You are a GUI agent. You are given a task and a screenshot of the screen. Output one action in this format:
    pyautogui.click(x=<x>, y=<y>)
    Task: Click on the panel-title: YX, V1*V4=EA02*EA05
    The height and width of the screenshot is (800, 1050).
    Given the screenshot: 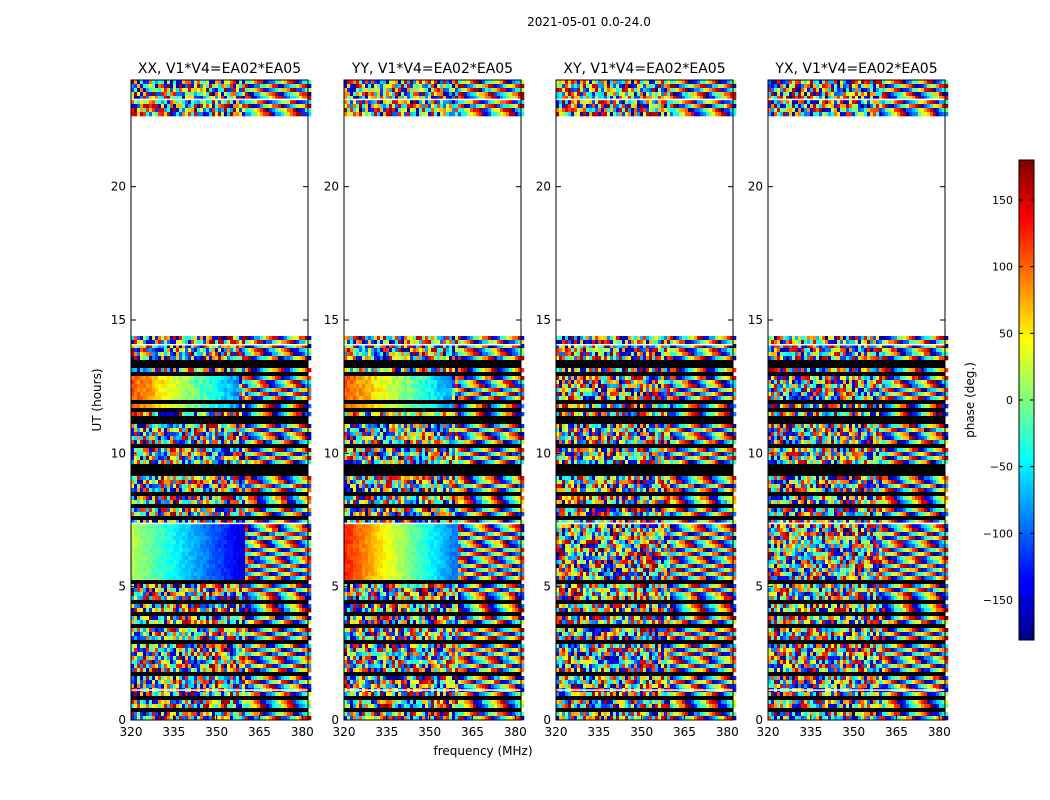 What is the action you would take?
    pyautogui.click(x=855, y=69)
    